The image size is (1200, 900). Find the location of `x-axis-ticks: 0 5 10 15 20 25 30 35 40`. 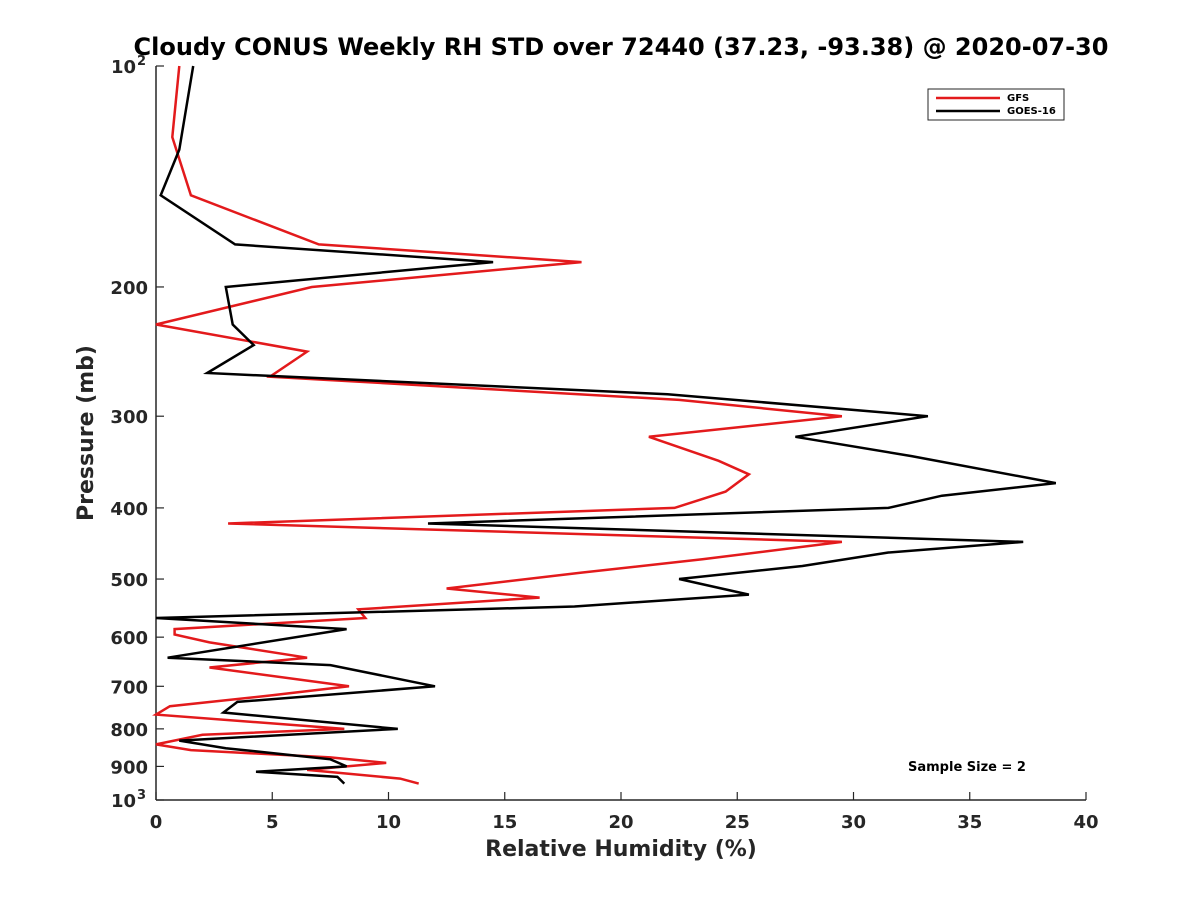

x-axis-ticks: 0 5 10 15 20 25 30 35 40 is located at coordinates (624, 812).